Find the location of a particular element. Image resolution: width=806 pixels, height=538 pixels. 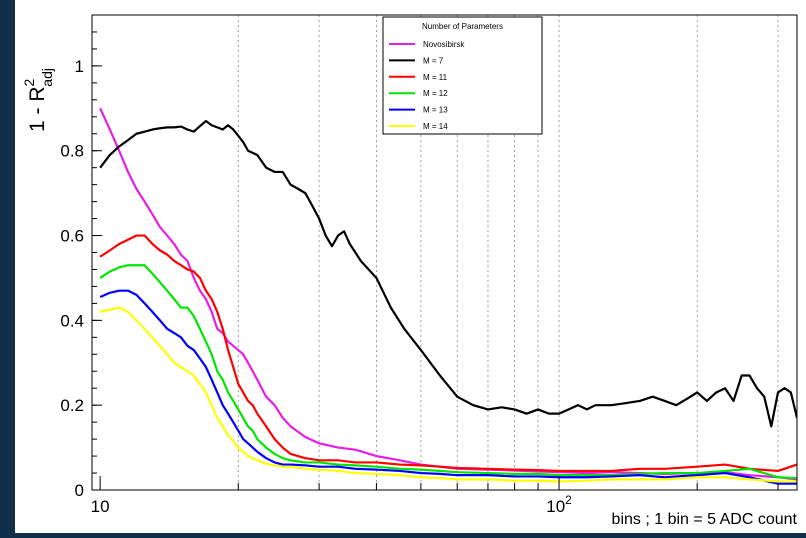

y-axis-label-subscript: adj is located at coordinates (47, 77).